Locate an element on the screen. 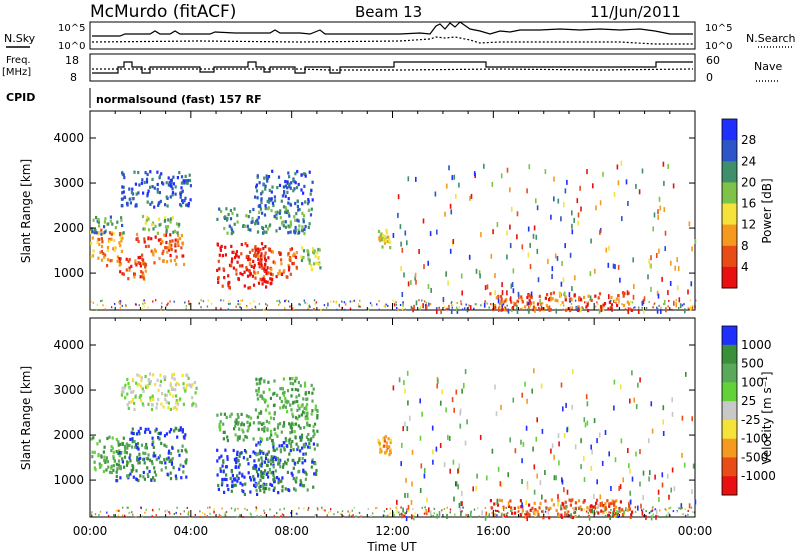 The height and width of the screenshot is (554, 800). nsky-trace is located at coordinates (392, 29).